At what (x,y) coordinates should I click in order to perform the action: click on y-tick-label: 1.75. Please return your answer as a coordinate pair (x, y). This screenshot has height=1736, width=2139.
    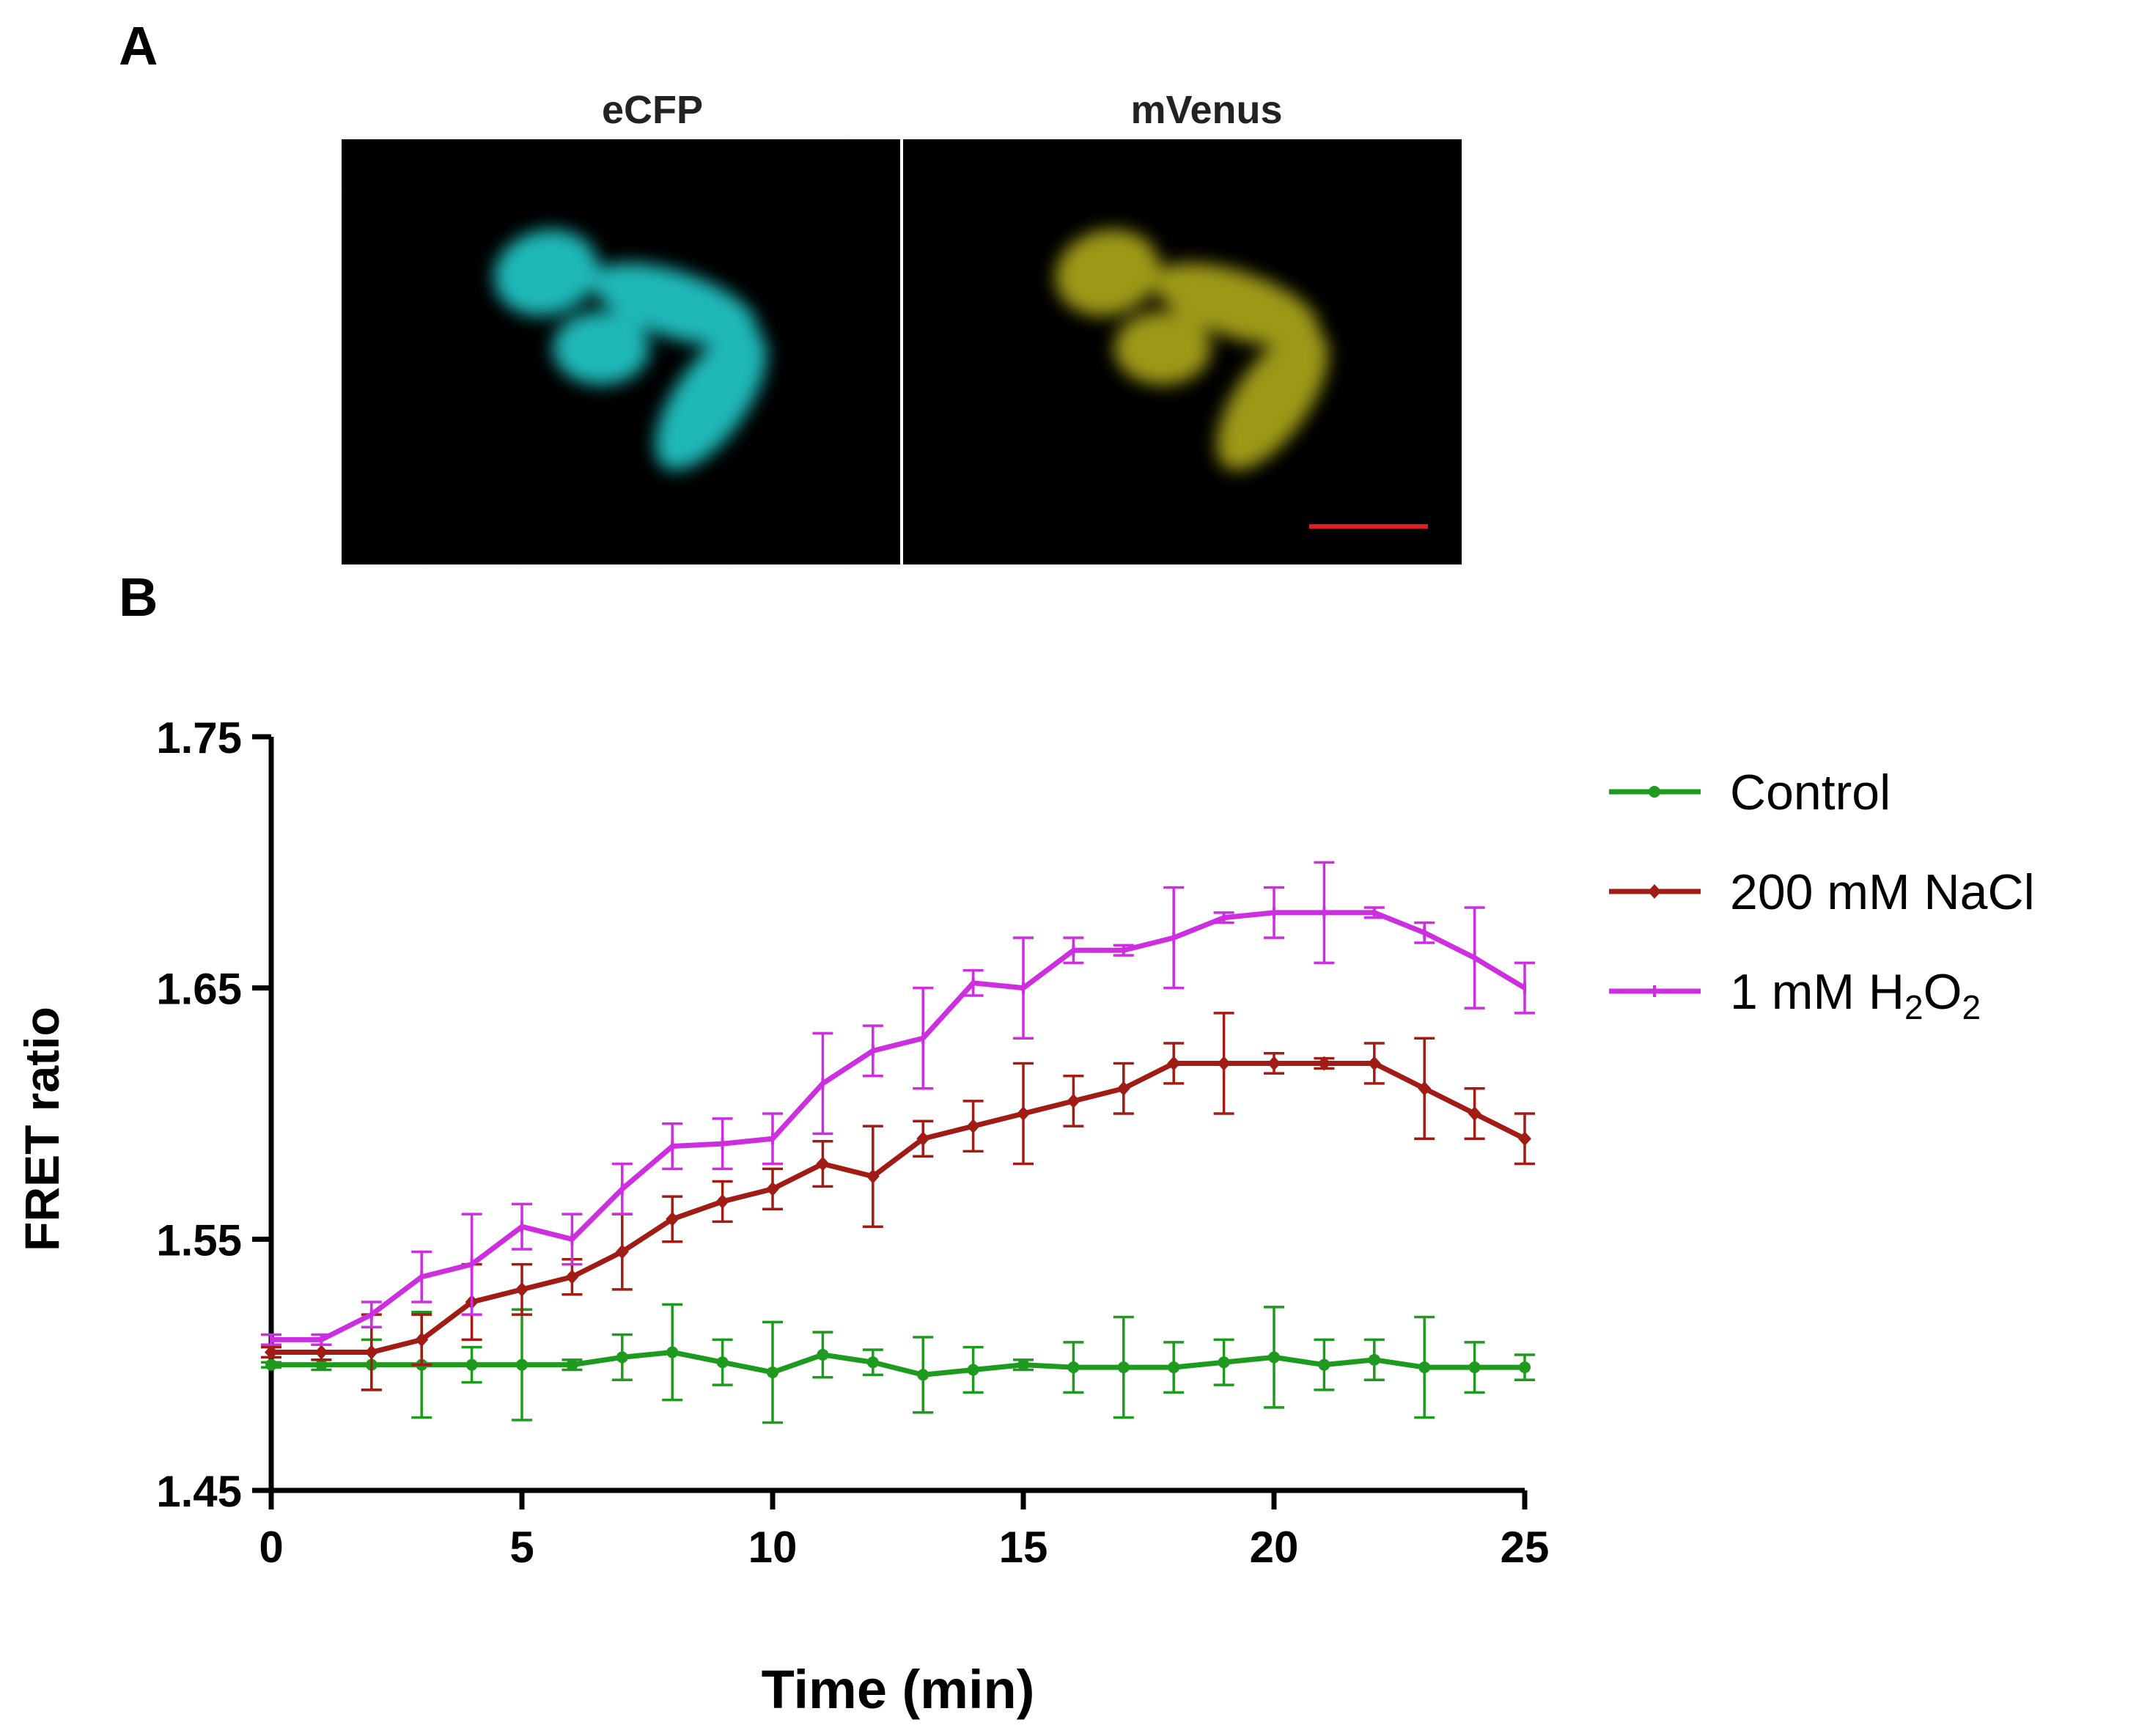
    Looking at the image, I should click on (199, 737).